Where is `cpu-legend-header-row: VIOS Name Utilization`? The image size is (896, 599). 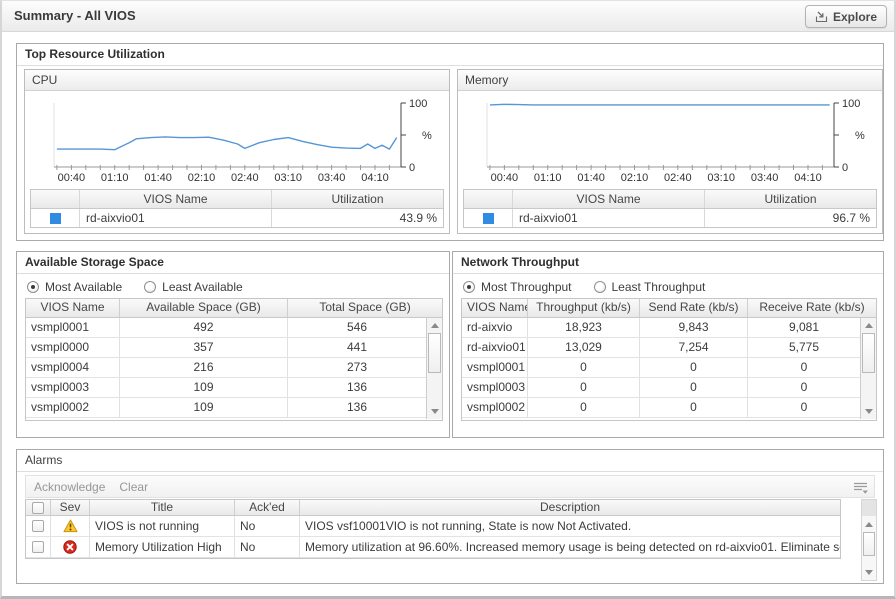
cpu-legend-header-row: VIOS Name Utilization is located at coordinates (237, 199).